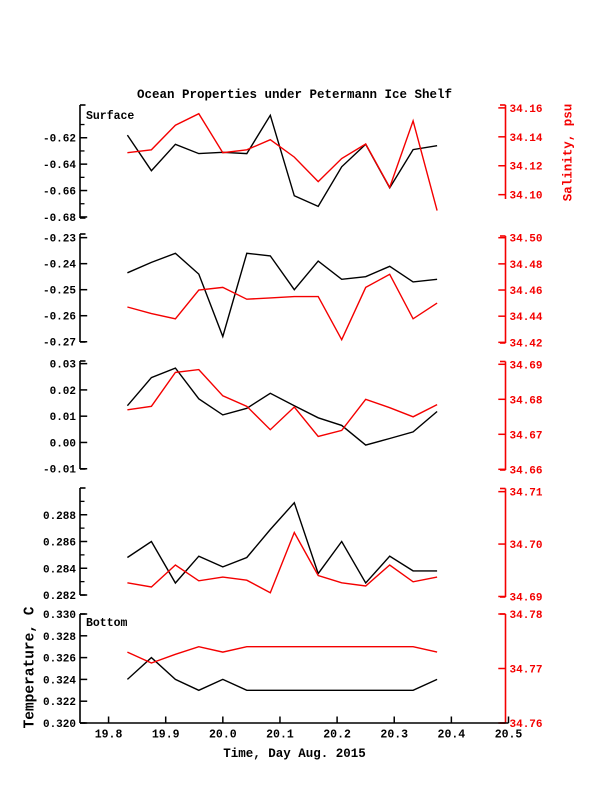 The height and width of the screenshot is (792, 612). What do you see at coordinates (63, 366) in the screenshot?
I see `panel-3-temp-tick-label: 0.03` at bounding box center [63, 366].